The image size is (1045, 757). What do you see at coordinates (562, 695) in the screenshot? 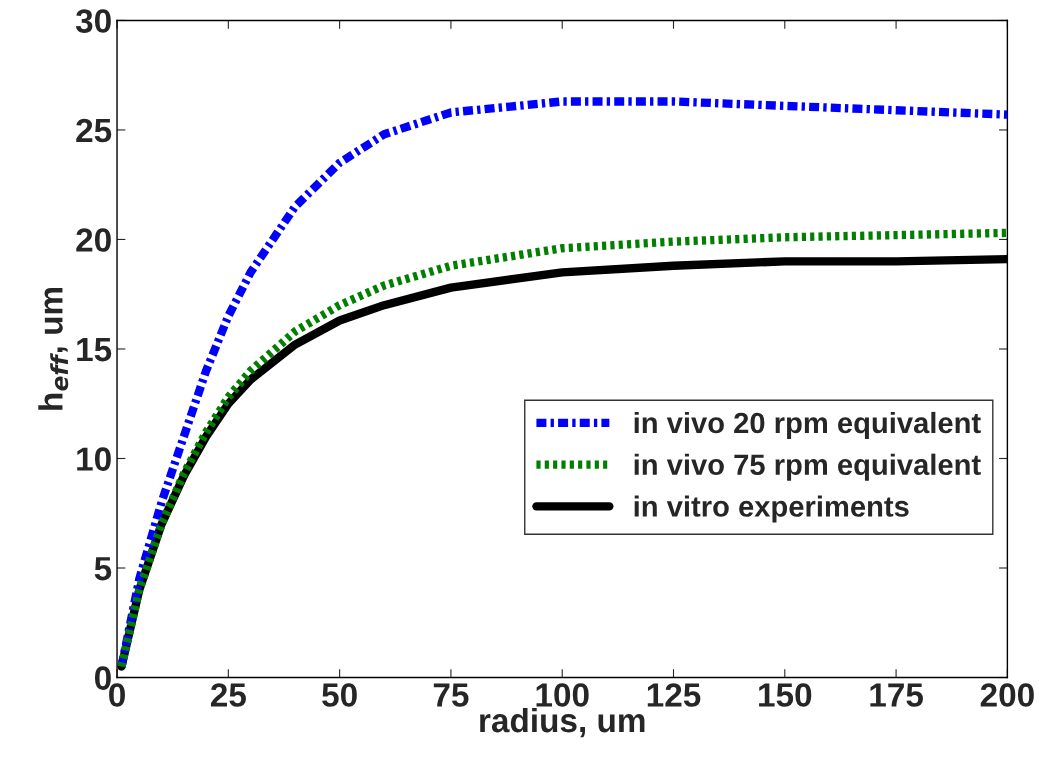
I see `x-tick-label: 100` at bounding box center [562, 695].